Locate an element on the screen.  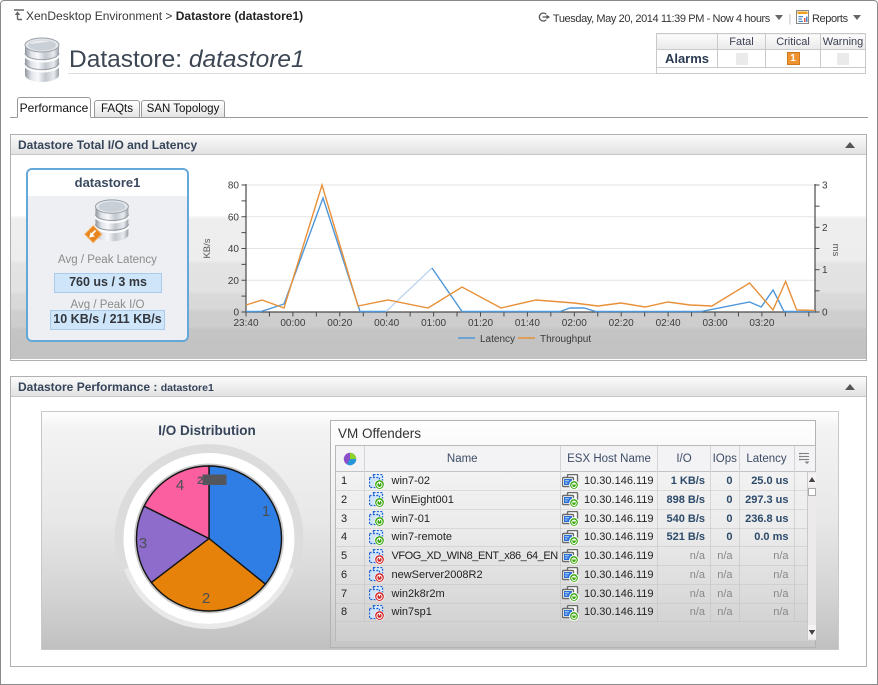
svg-text: 01:20 is located at coordinates (480, 323).